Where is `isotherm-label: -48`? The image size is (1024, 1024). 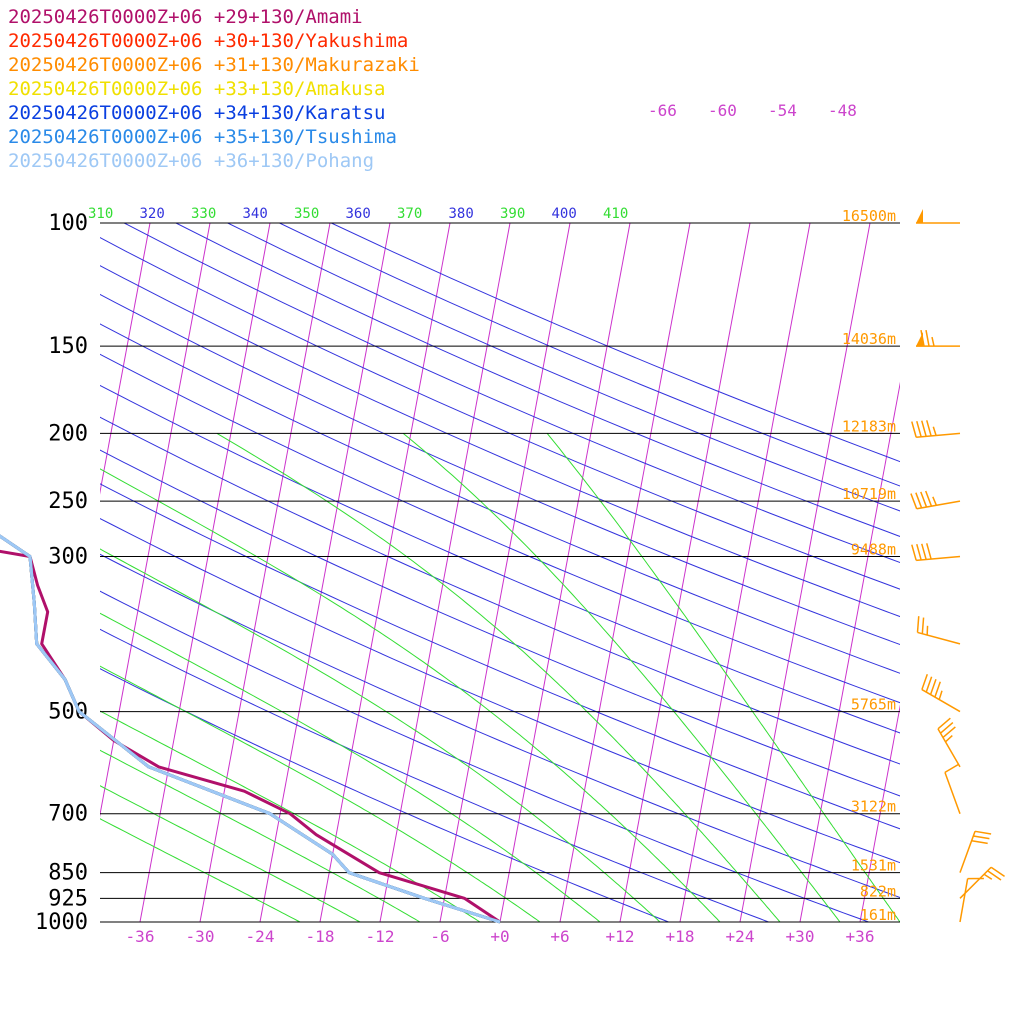 isotherm-label: -48 is located at coordinates (842, 110).